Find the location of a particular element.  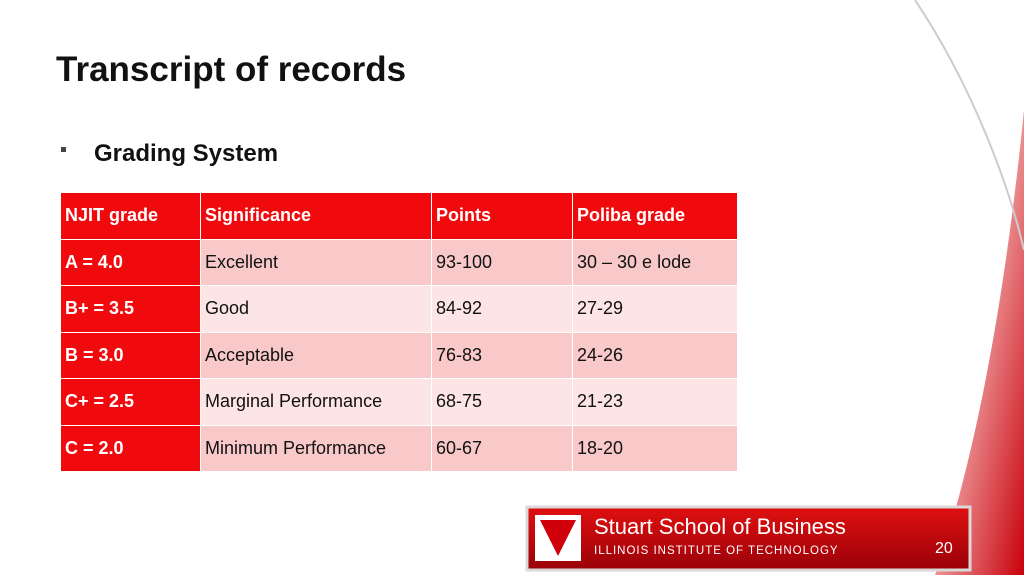

red-swoosh is located at coordinates (979, 342).